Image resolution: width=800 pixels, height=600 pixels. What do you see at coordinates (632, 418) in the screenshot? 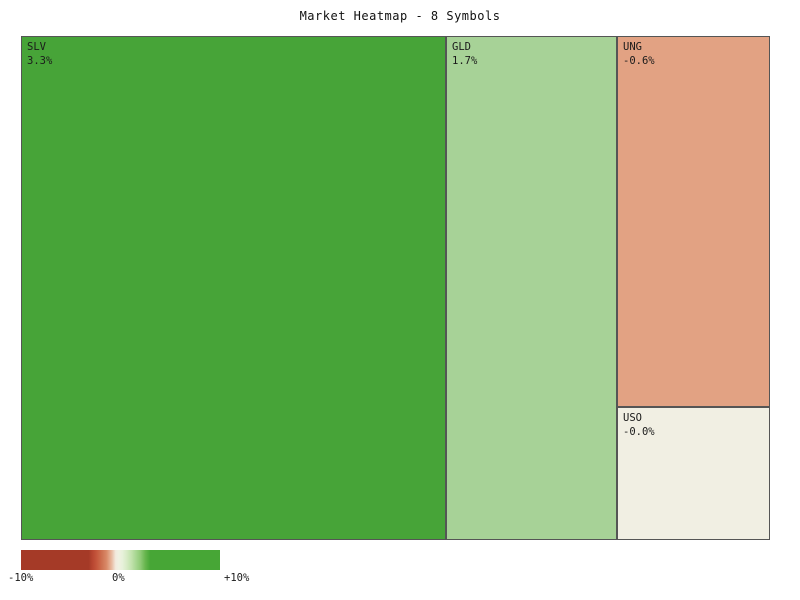
I see `tile-symbol: USO` at bounding box center [632, 418].